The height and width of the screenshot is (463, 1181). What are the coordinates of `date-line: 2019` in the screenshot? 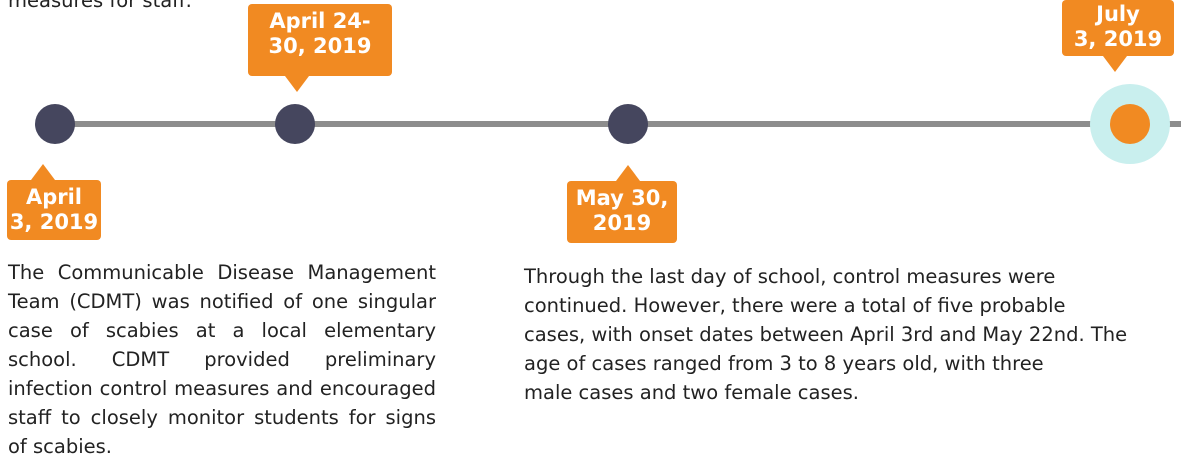 It's located at (622, 223).